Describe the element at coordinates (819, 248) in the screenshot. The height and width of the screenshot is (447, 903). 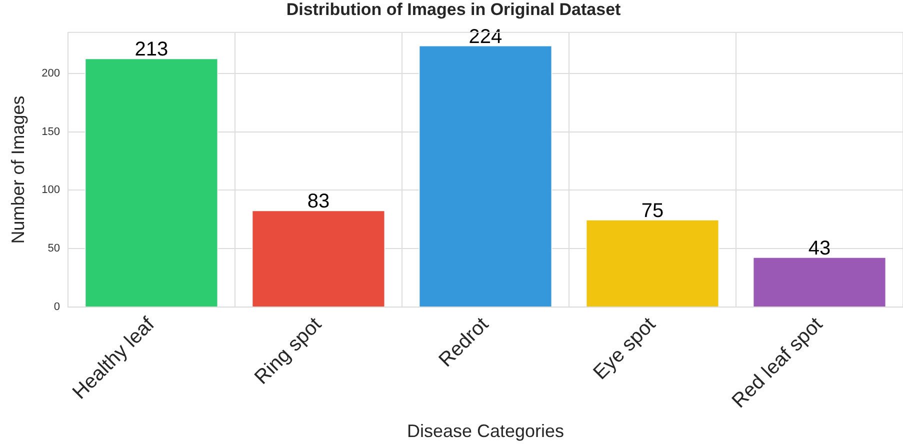
I see `data-label: 43` at that location.